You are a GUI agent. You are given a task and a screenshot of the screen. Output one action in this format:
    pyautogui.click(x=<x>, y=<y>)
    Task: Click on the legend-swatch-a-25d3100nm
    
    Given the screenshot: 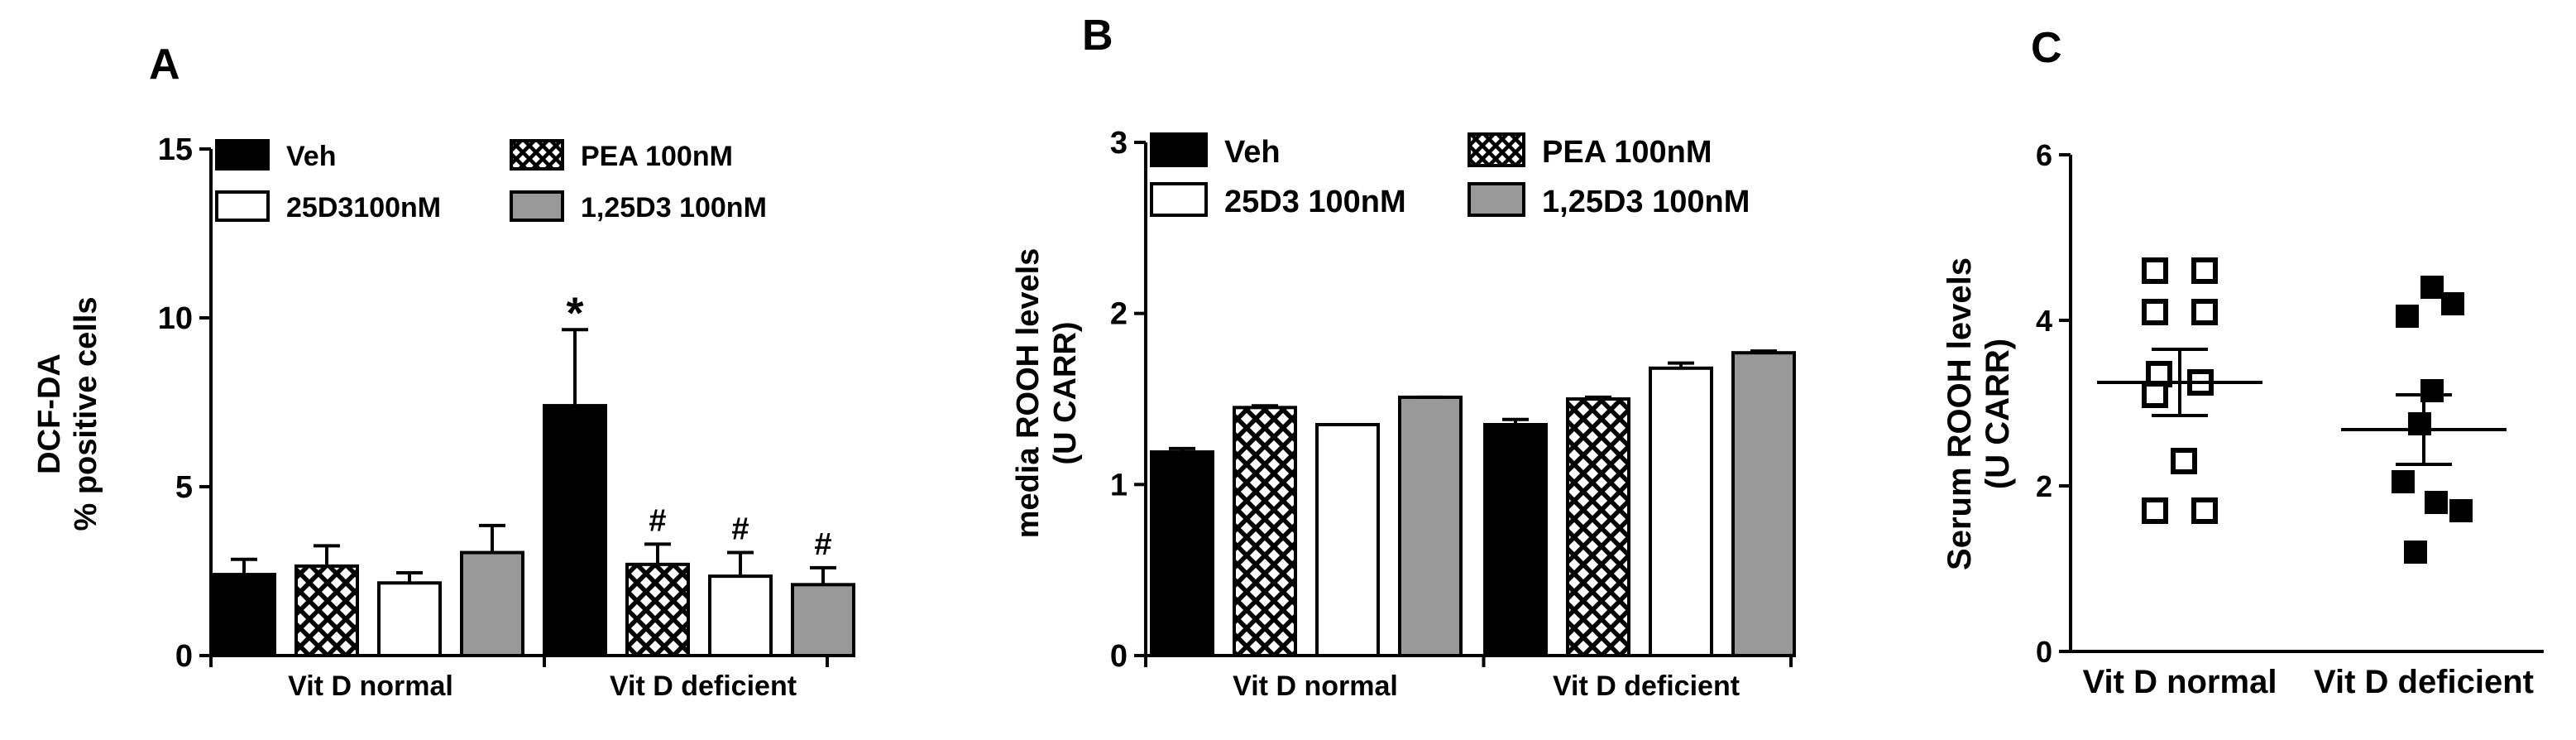 What is the action you would take?
    pyautogui.click(x=243, y=206)
    